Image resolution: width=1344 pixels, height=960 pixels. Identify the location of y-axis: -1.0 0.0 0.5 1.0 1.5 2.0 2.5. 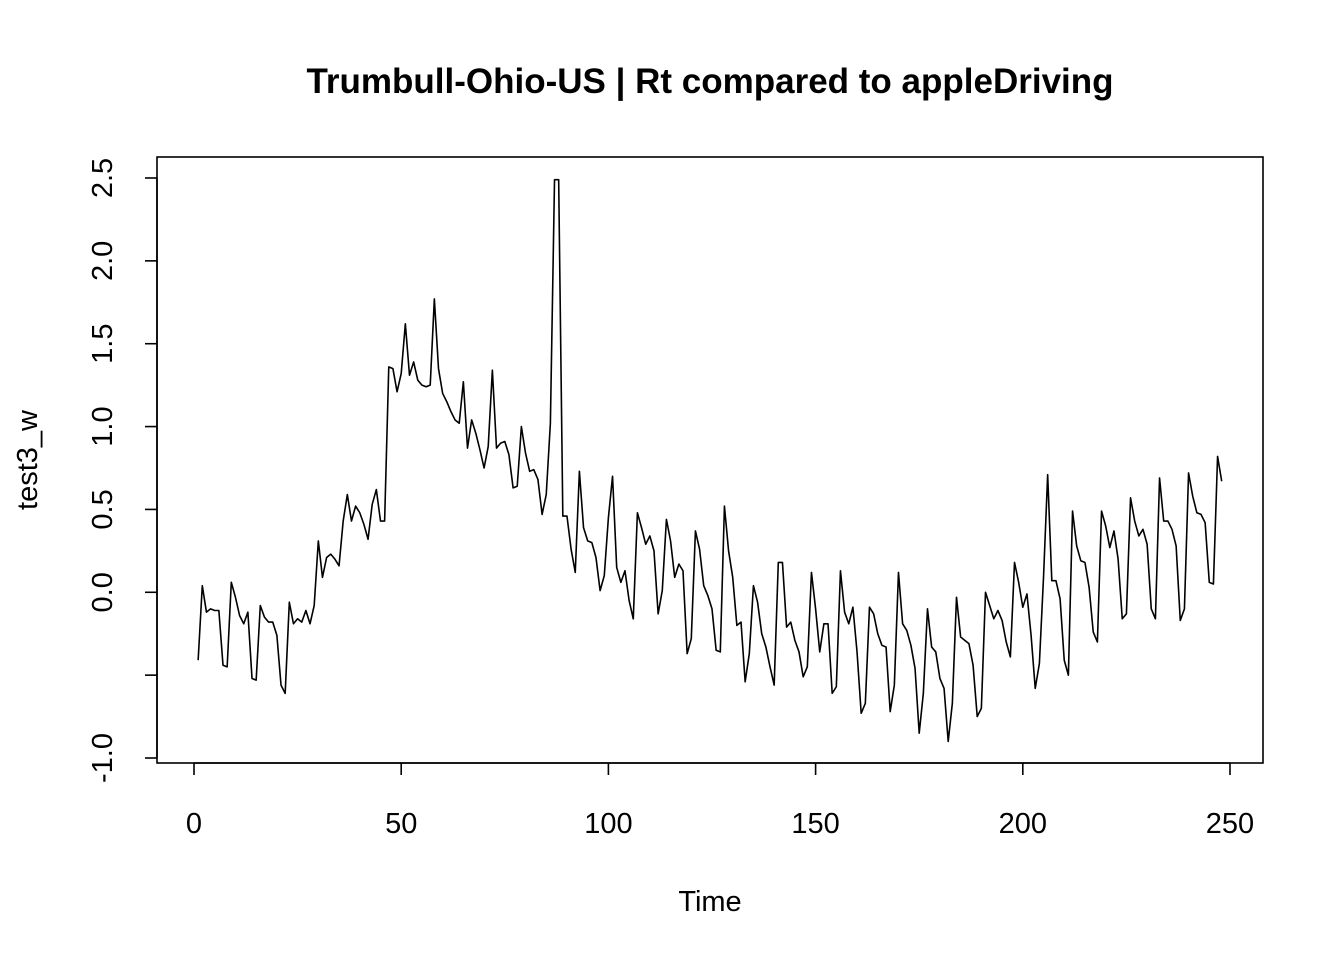
(122, 470).